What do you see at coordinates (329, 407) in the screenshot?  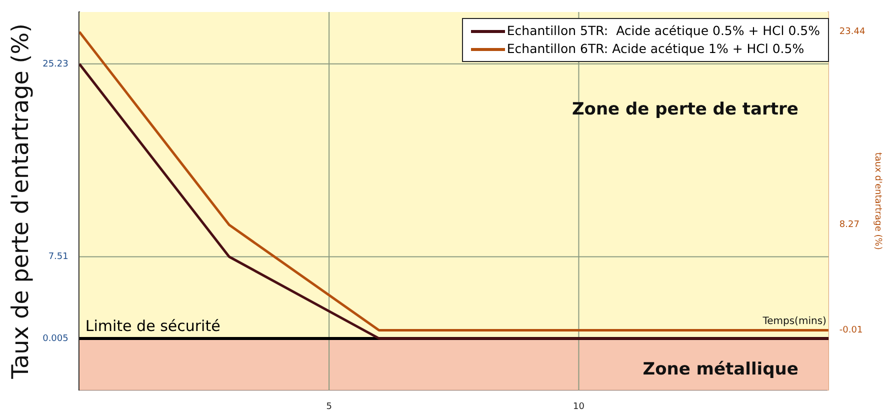 I see `x-tick-label: 5` at bounding box center [329, 407].